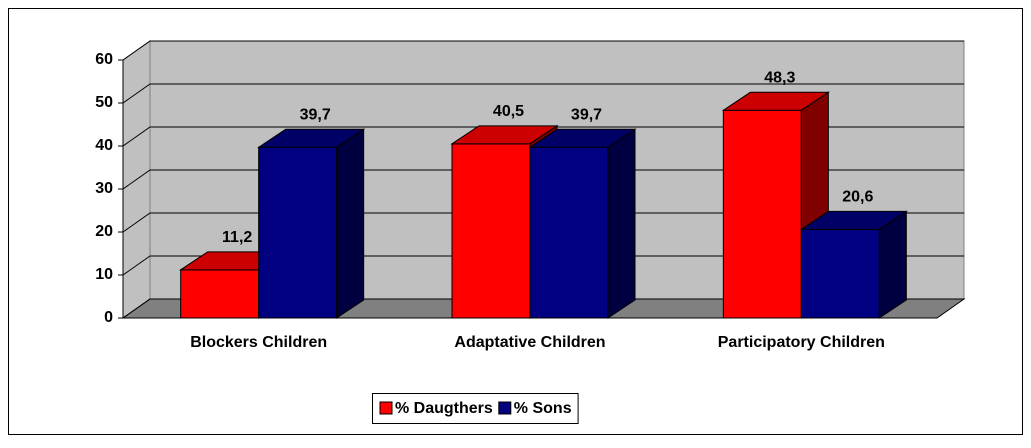  I want to click on y-tick-label: 0, so click(108, 317).